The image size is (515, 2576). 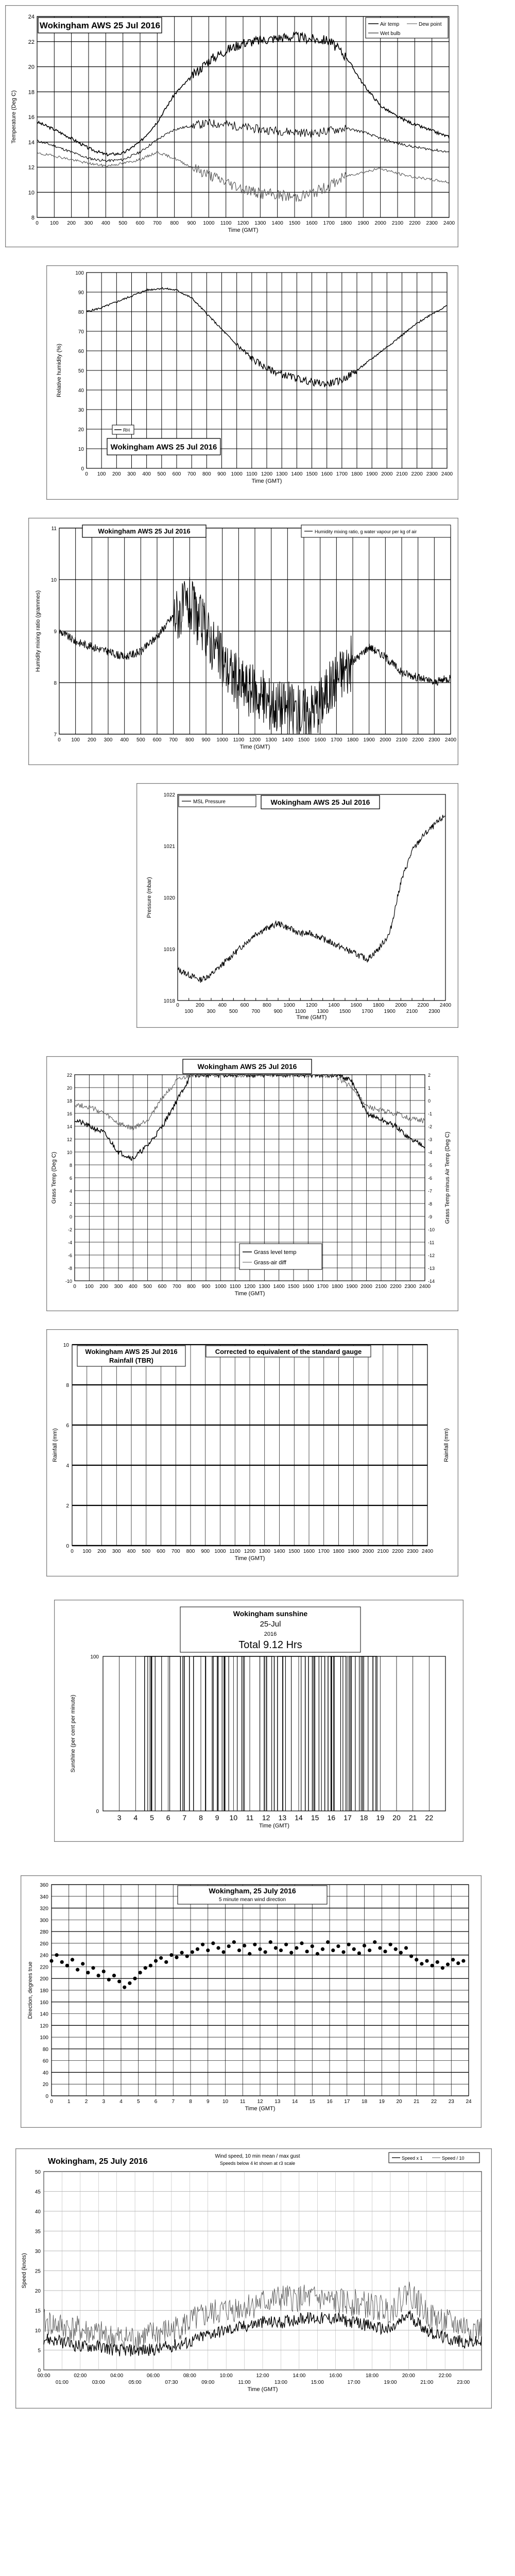 What do you see at coordinates (68, 1466) in the screenshot?
I see `y-tick-label: 4` at bounding box center [68, 1466].